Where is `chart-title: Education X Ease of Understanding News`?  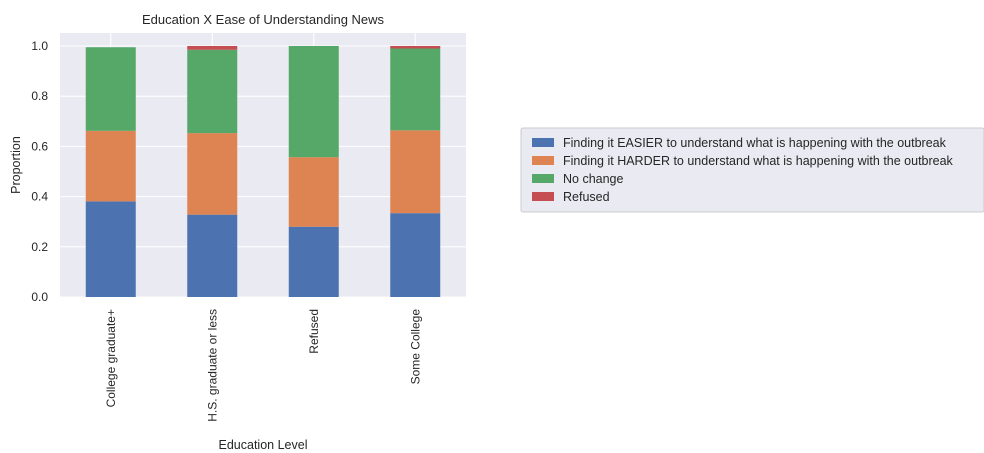
chart-title: Education X Ease of Understanding News is located at coordinates (263, 19).